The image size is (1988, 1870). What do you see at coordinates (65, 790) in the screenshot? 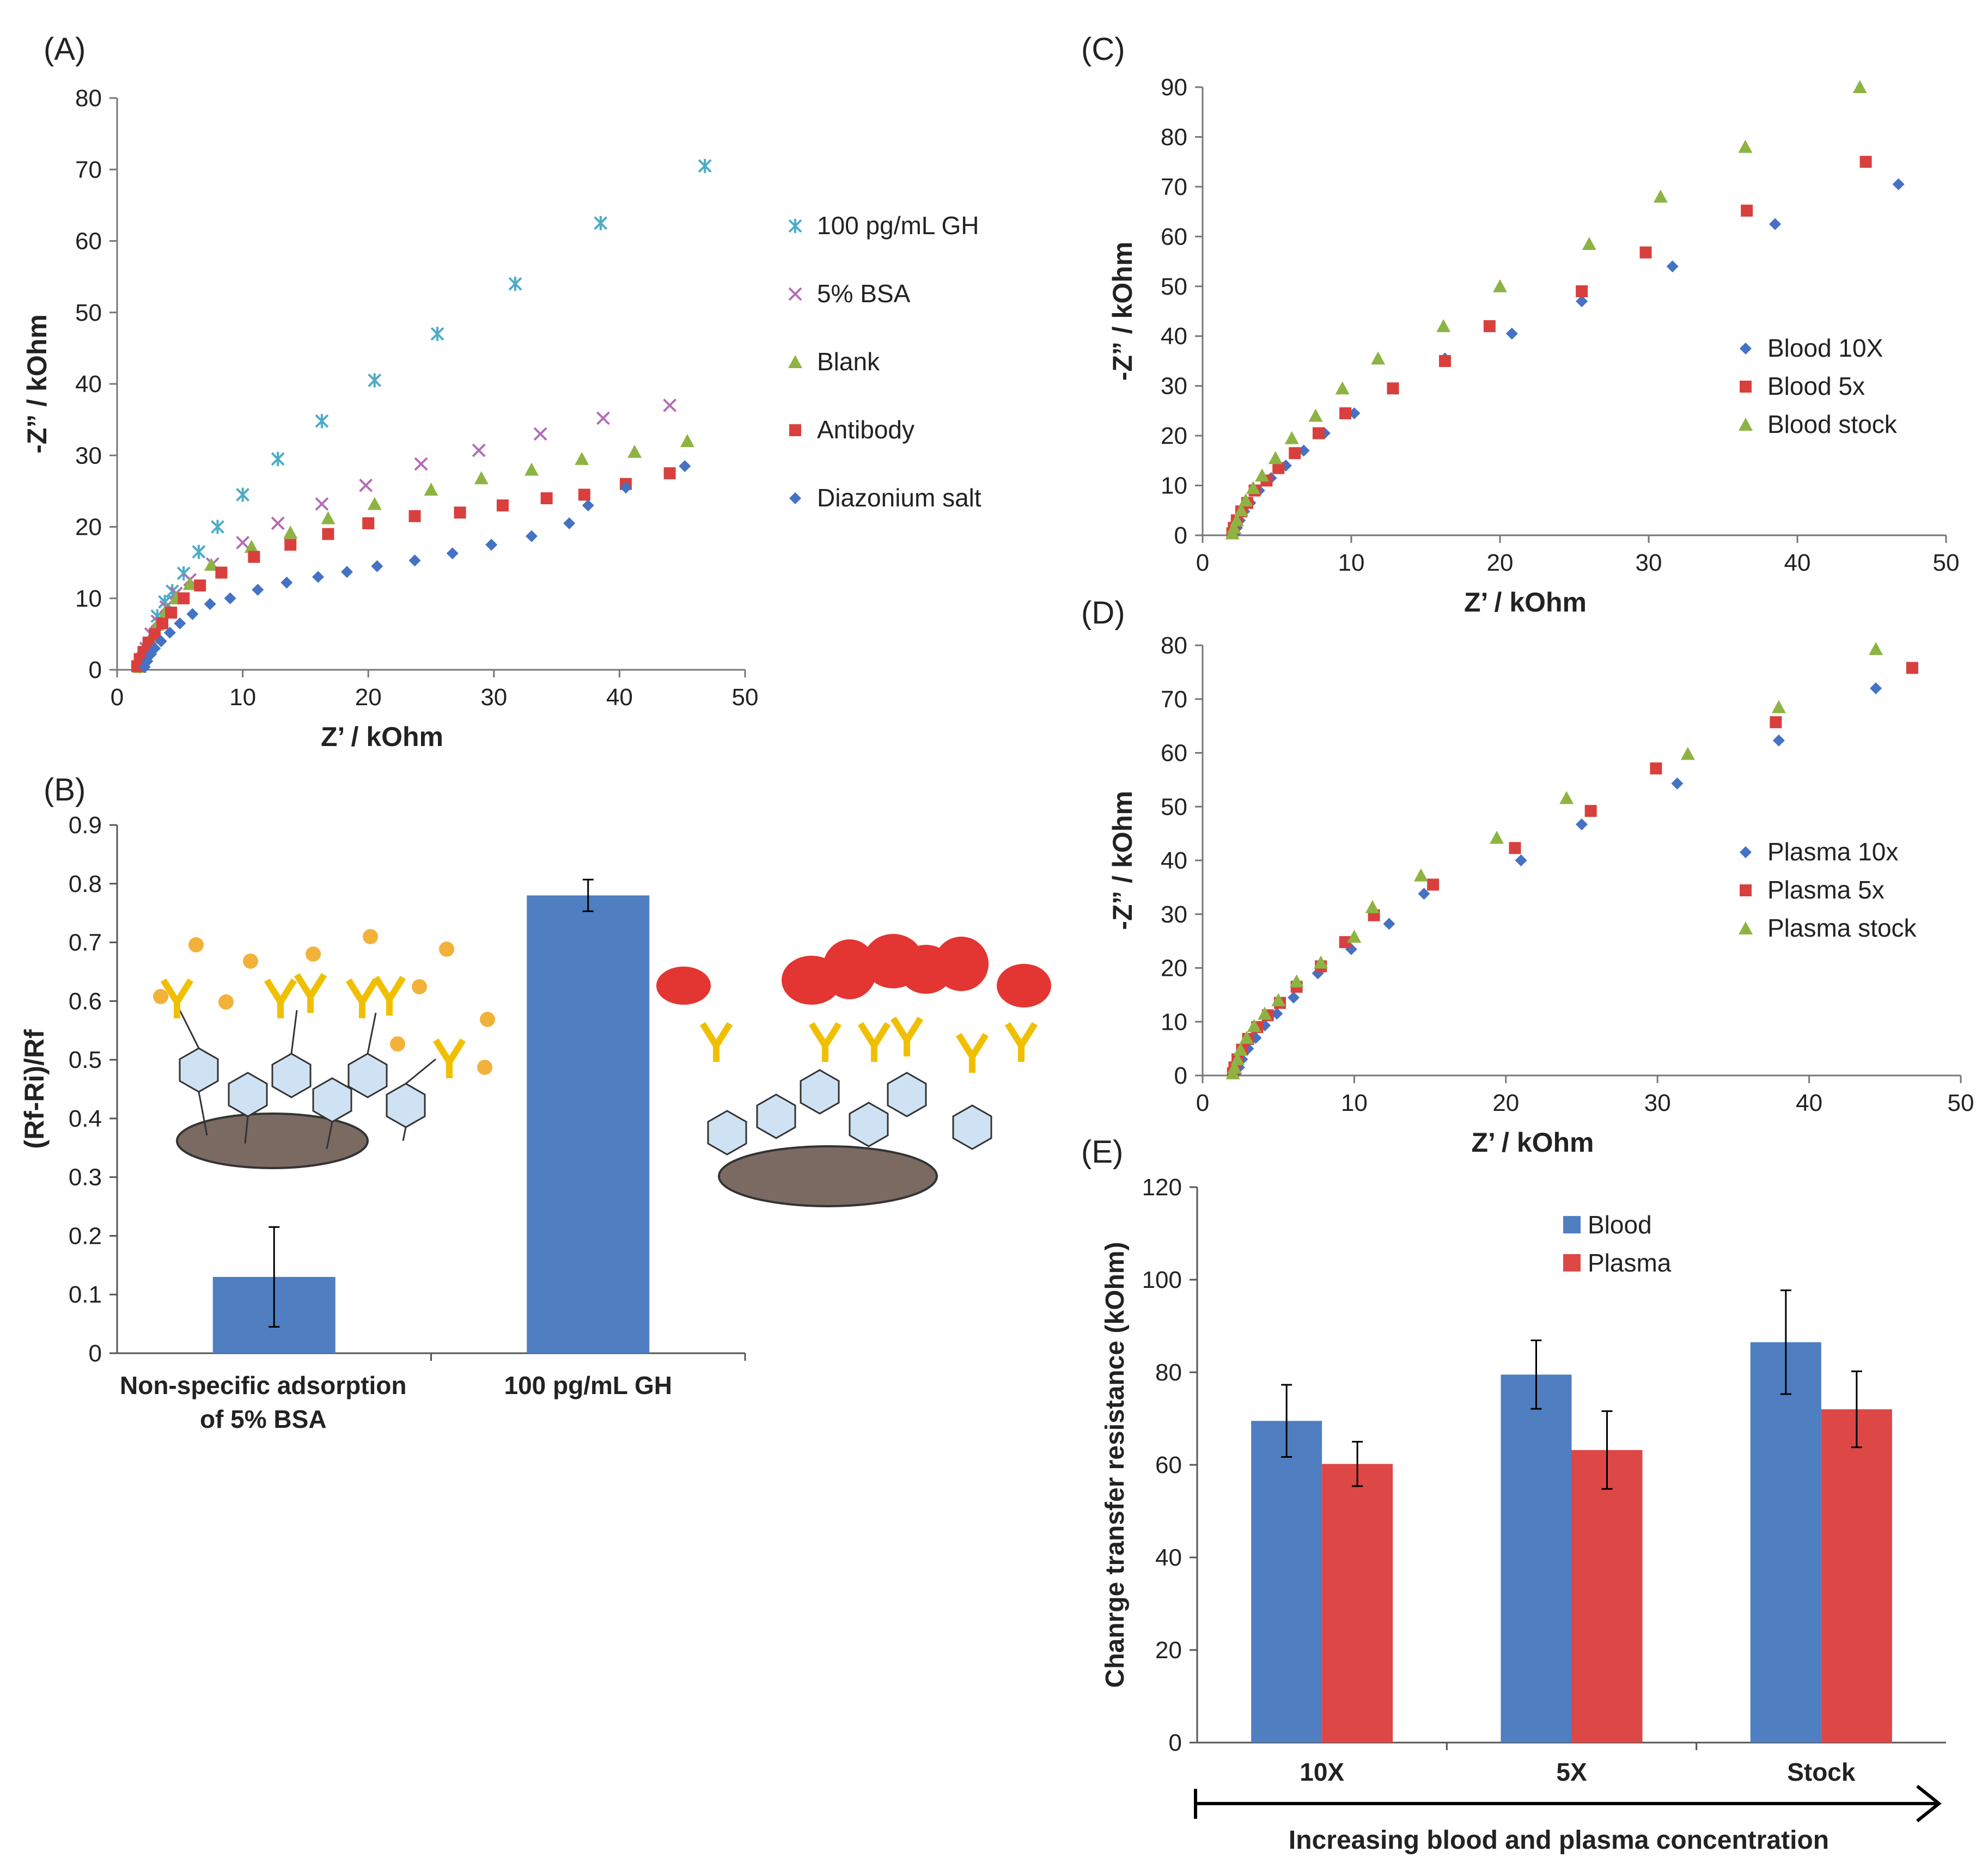
I see `panel-label: (B)` at bounding box center [65, 790].